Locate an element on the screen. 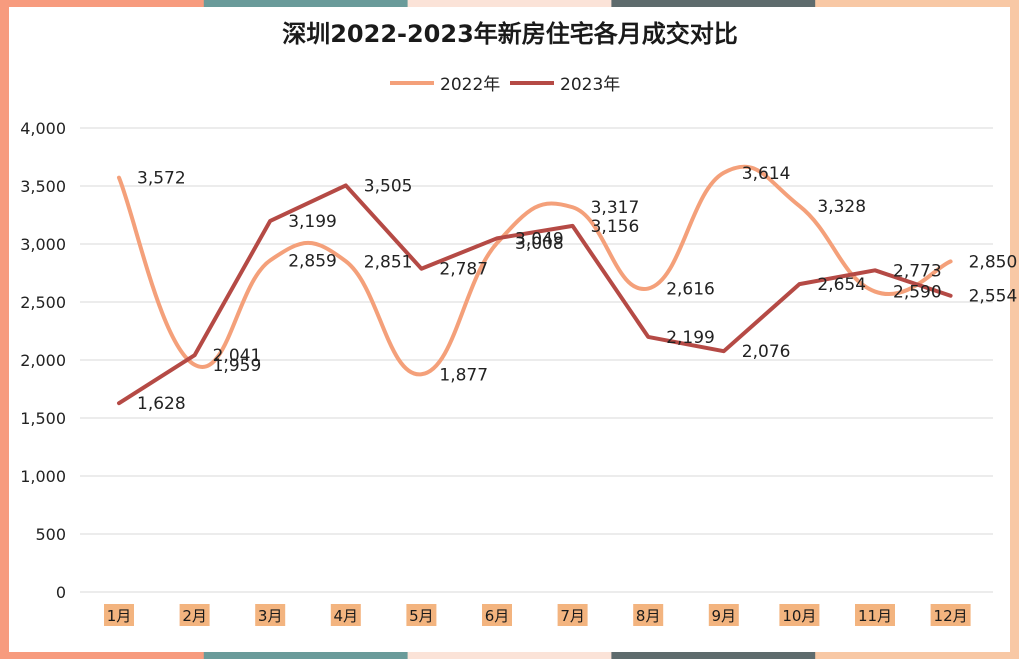 The height and width of the screenshot is (659, 1019). data-label-2023: 3,156 is located at coordinates (615, 227).